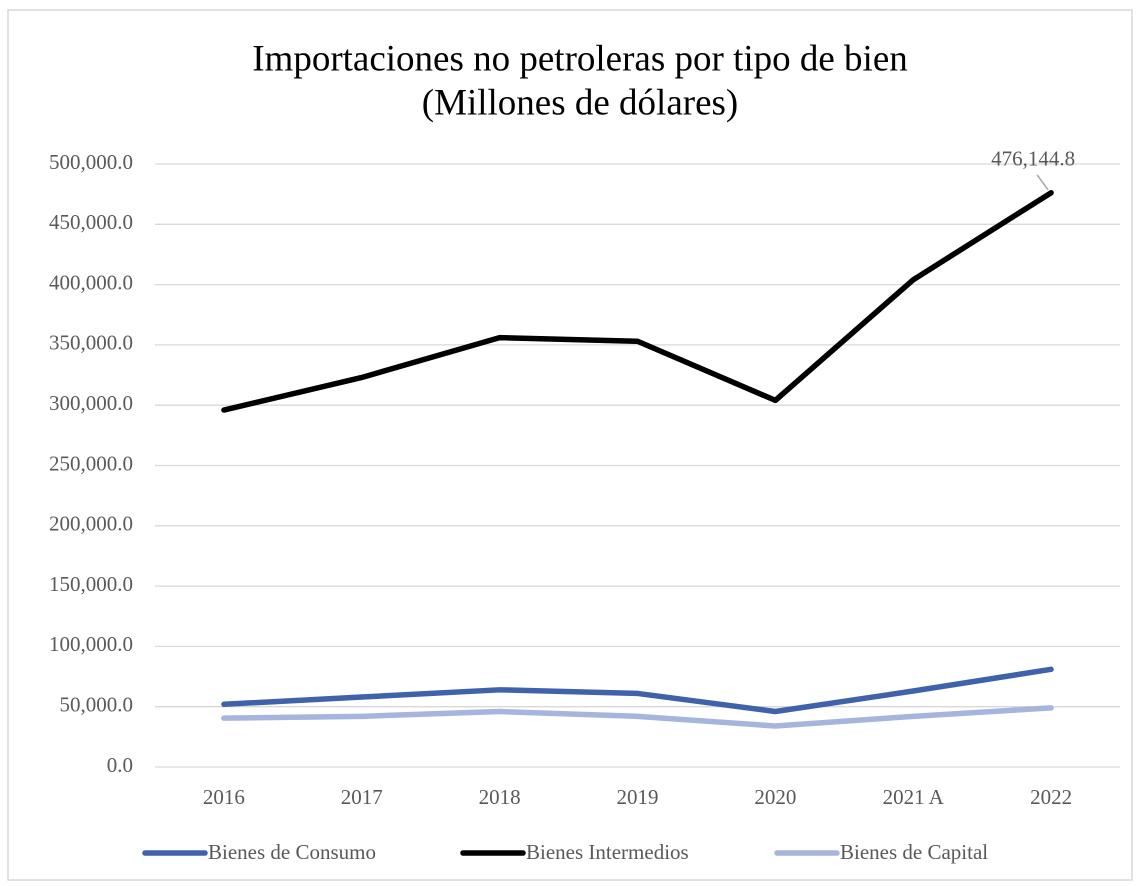  Describe the element at coordinates (97, 705) in the screenshot. I see `y-tick-label: 50,000.0` at that location.